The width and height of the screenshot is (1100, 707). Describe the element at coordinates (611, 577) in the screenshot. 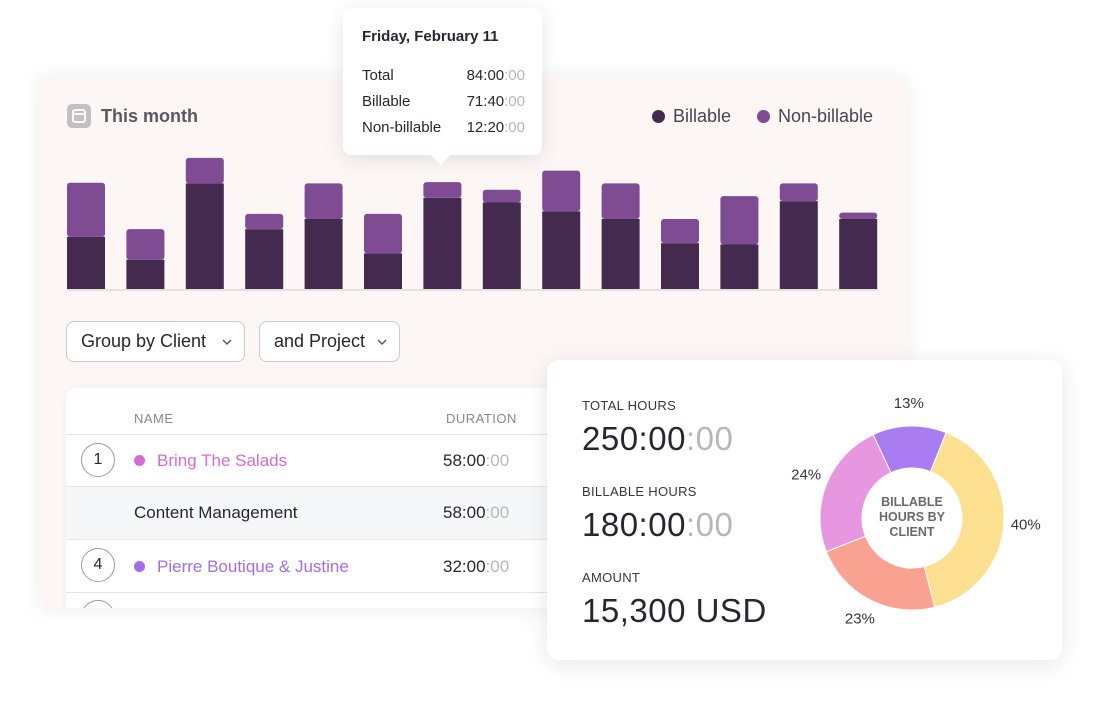

I see `stat-label: AMOUNT` at that location.